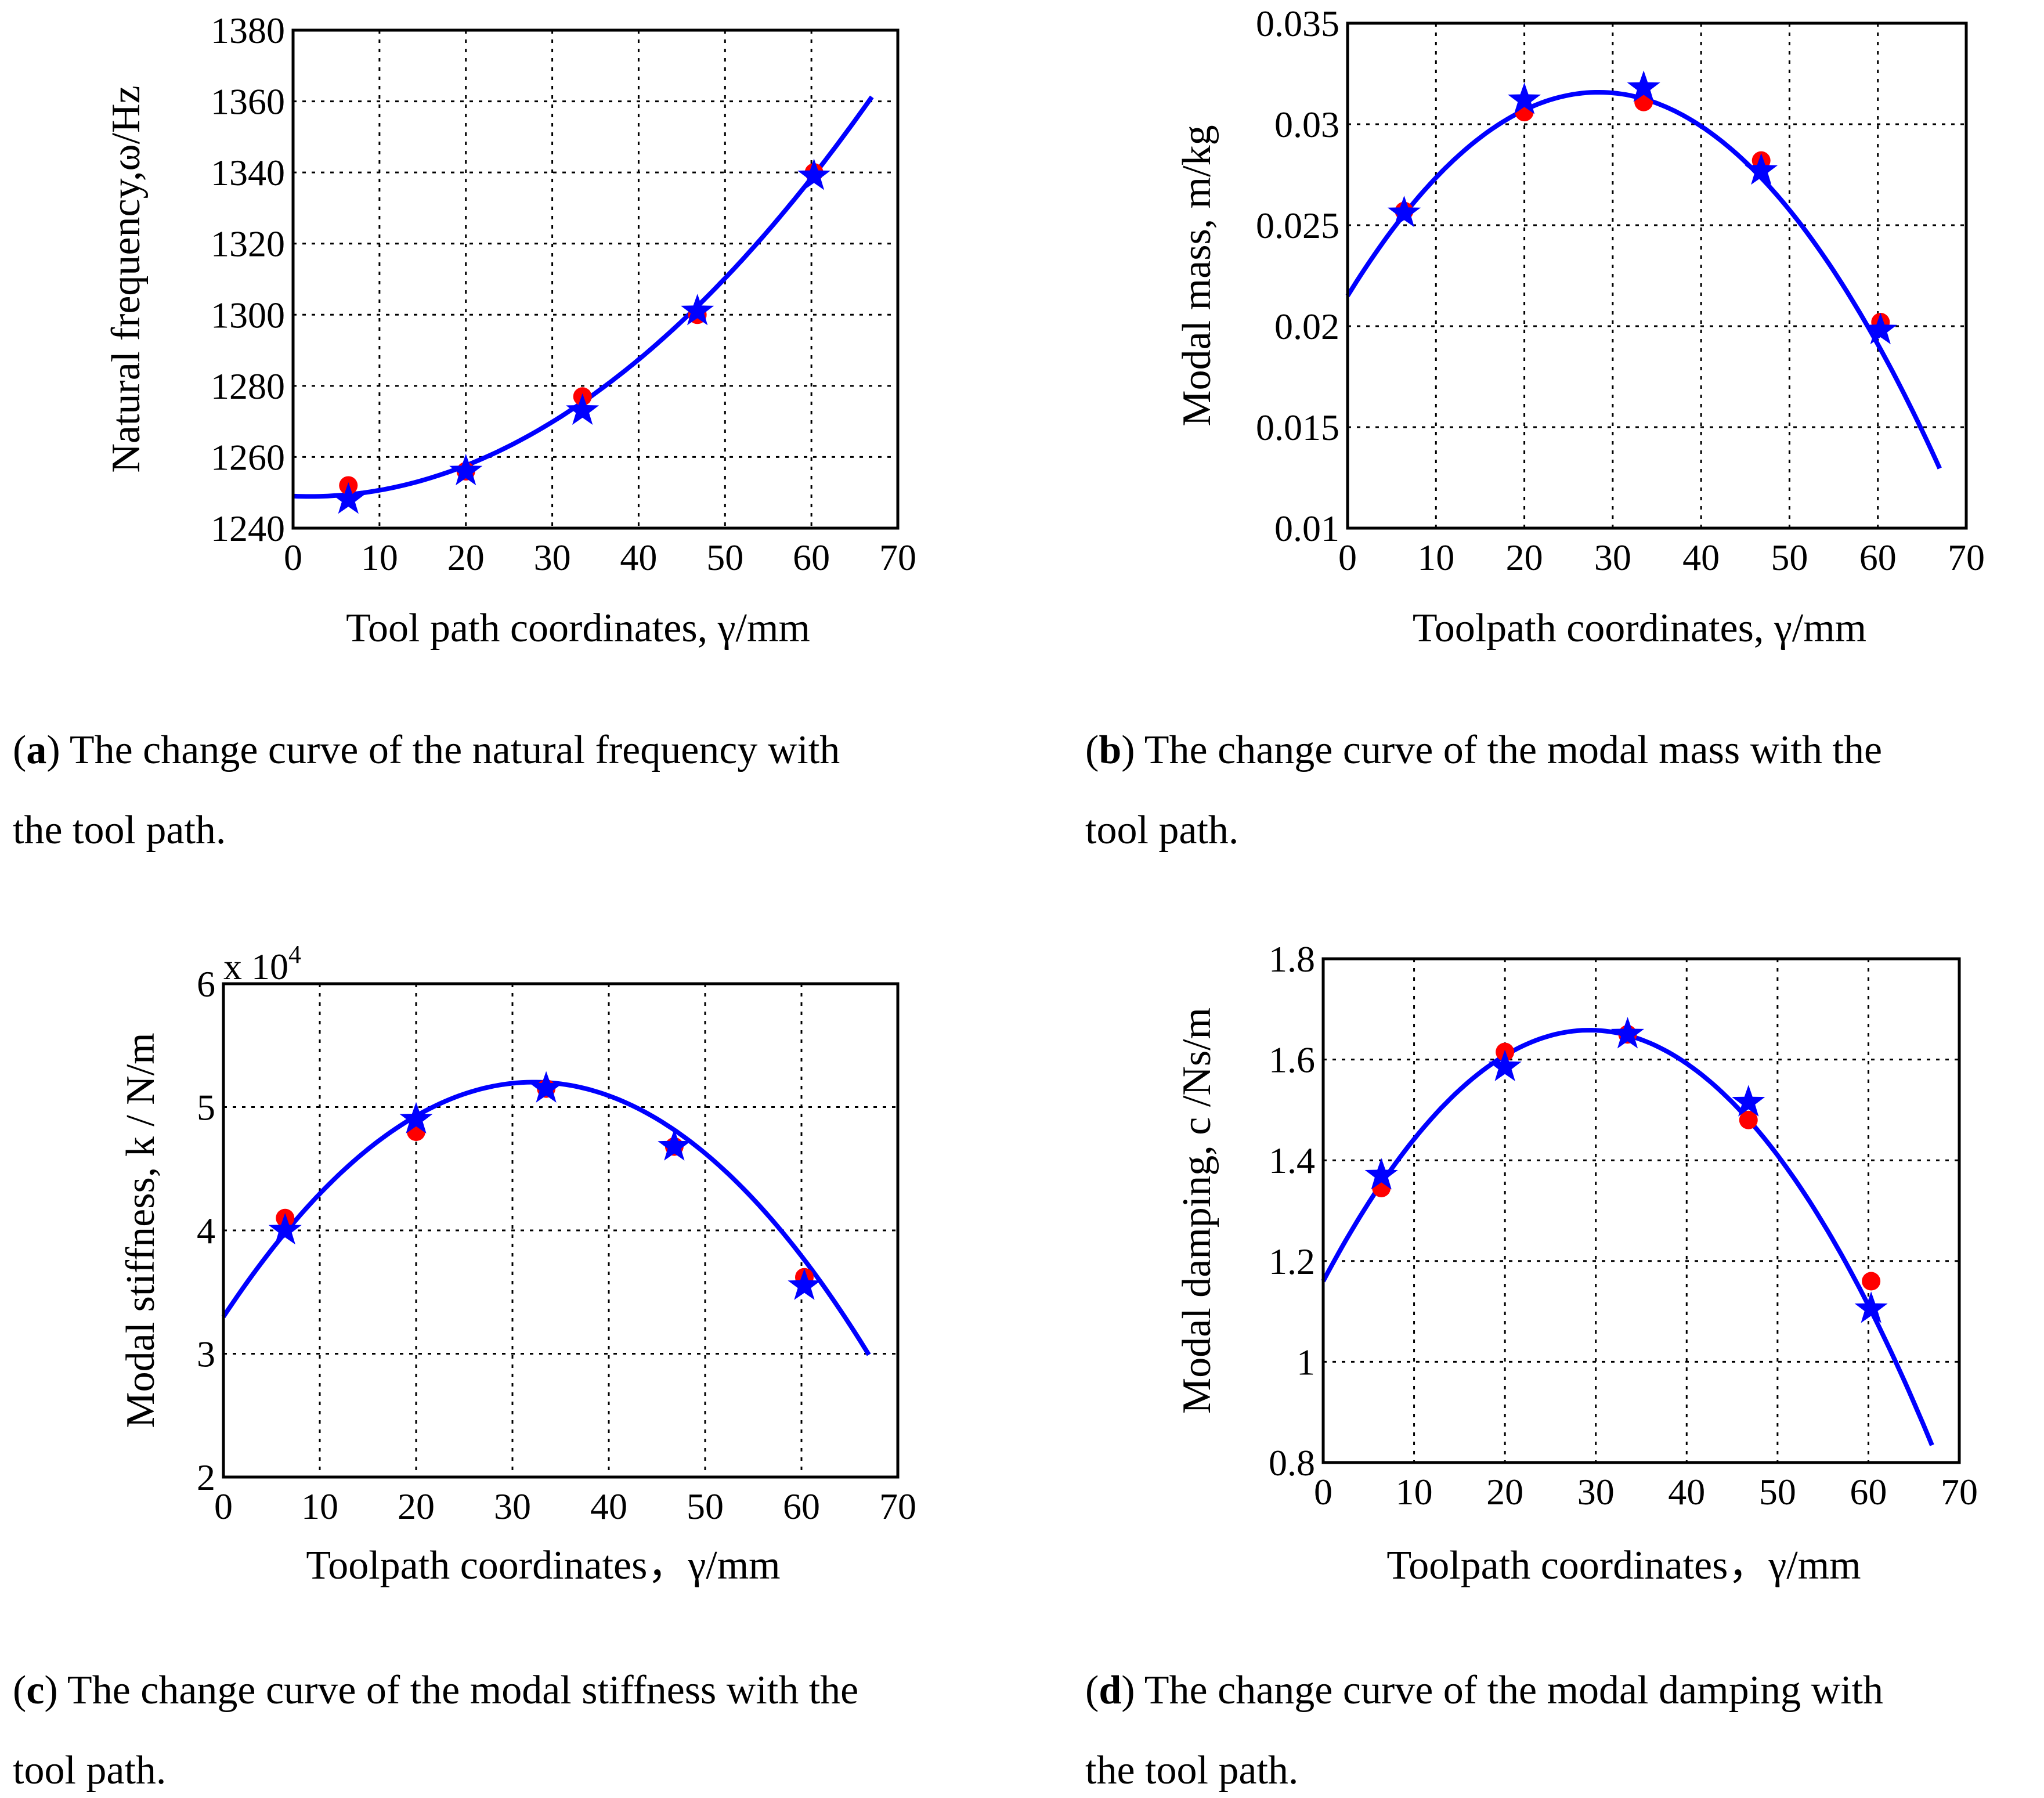  Describe the element at coordinates (1297, 427) in the screenshot. I see `y-tick-label: 0.015` at that location.